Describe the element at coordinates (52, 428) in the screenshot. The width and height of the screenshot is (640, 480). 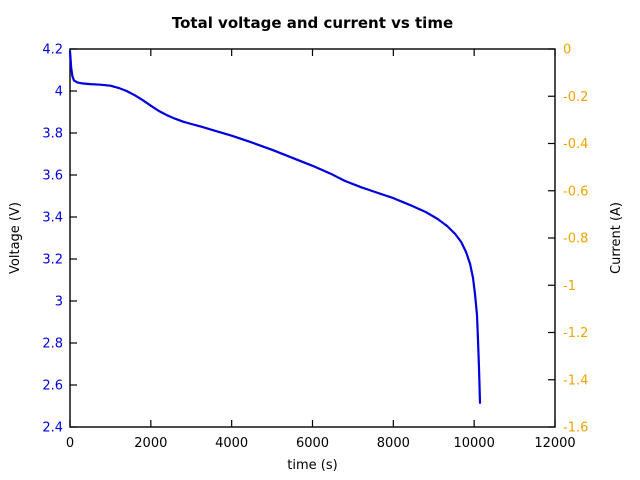
I see `y-left-tick-label: 2.4` at that location.